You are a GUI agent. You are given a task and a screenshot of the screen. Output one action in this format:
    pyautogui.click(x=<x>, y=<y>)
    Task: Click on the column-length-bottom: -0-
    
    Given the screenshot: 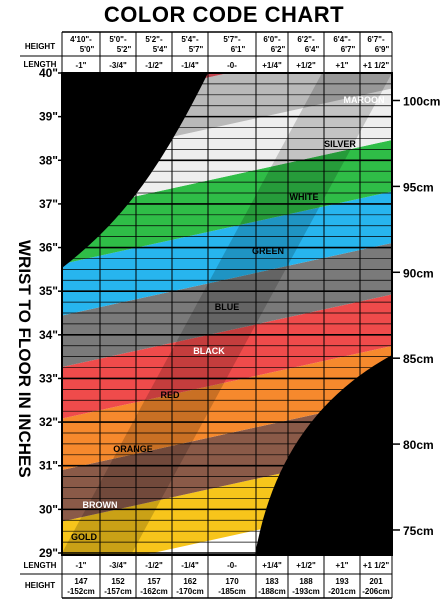 What is the action you would take?
    pyautogui.click(x=232, y=565)
    